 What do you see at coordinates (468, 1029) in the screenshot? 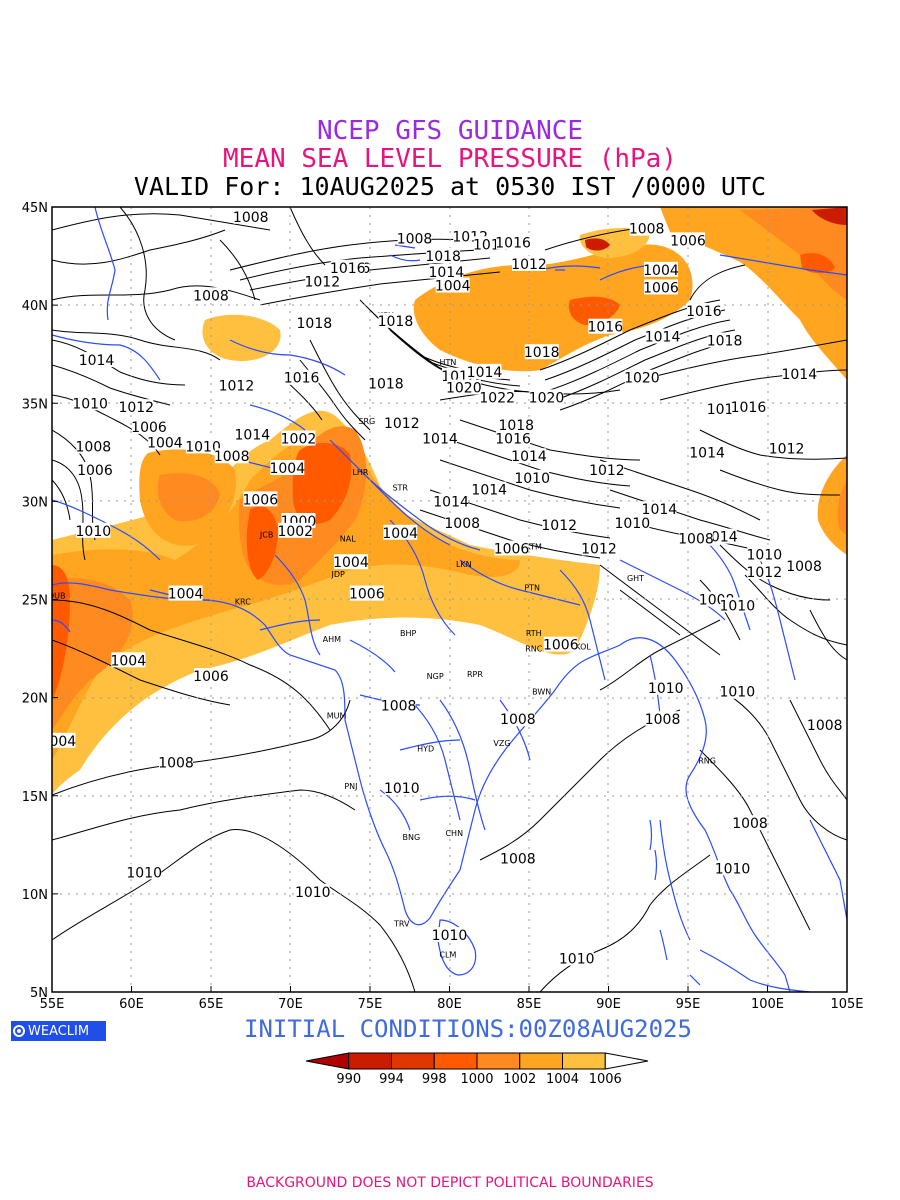
I see `initial-conditions: INITIAL CONDITIONS:00Z08AUG2025` at bounding box center [468, 1029].